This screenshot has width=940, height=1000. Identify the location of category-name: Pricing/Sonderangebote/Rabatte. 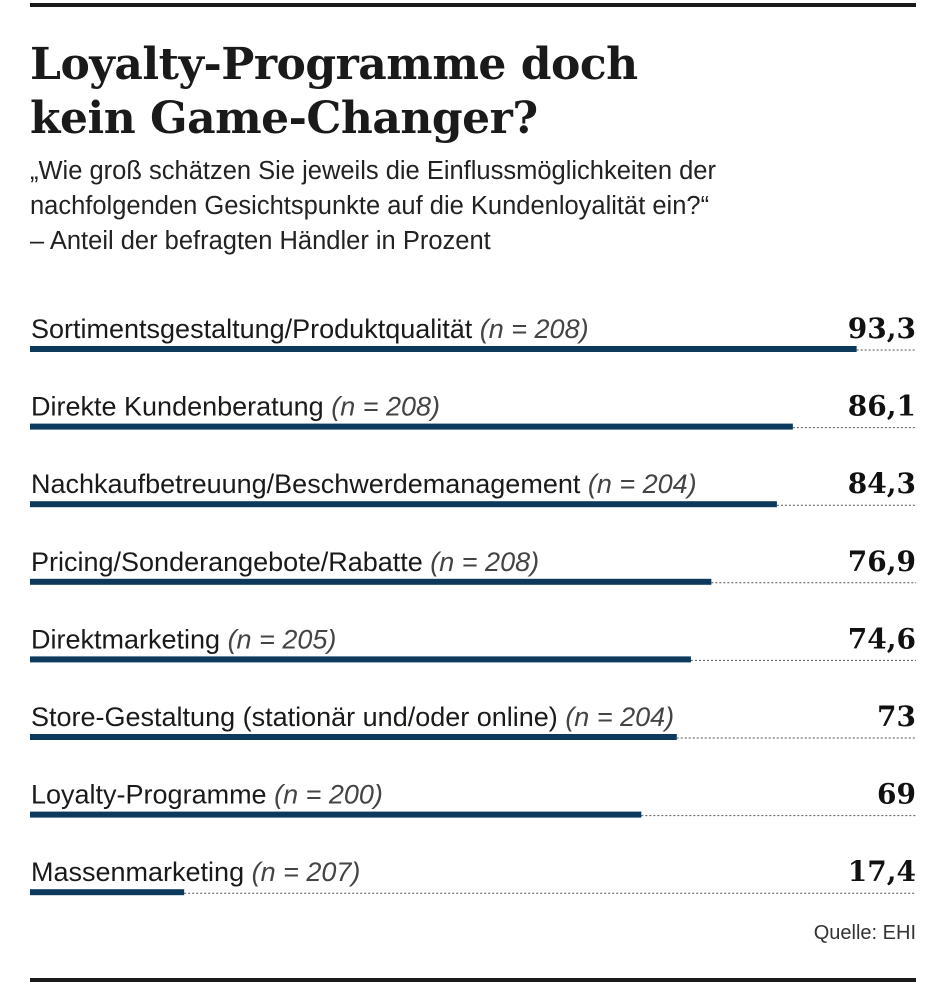
(230, 562).